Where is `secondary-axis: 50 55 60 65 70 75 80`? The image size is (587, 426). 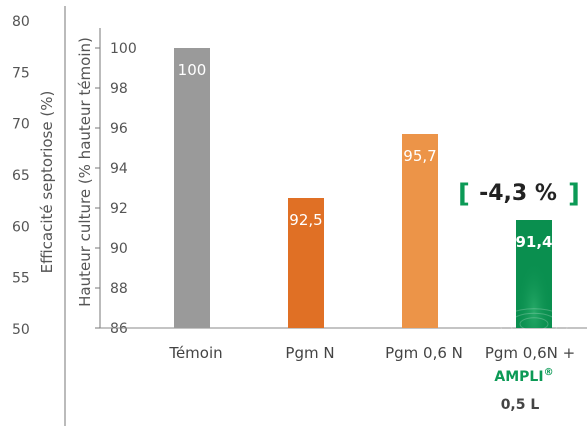 secondary-axis: 50 55 60 65 70 75 80 is located at coordinates (21, 176).